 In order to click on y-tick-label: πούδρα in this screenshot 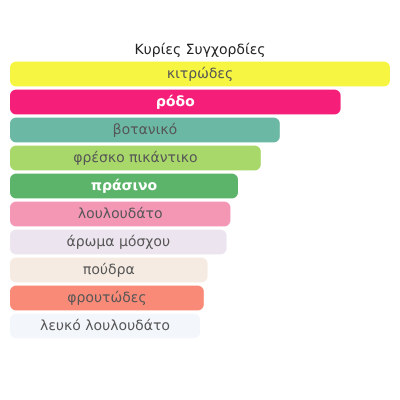, I will do `click(108, 270)`.